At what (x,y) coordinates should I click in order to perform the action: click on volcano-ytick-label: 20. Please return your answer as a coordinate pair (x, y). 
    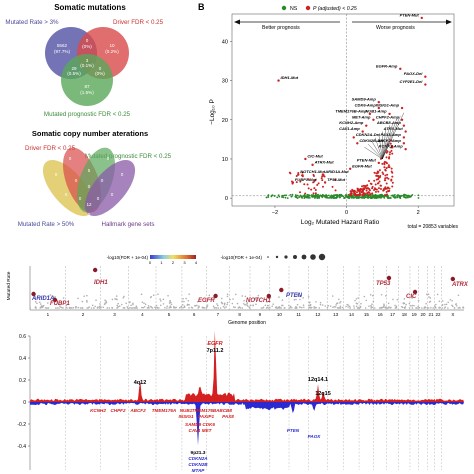
    Looking at the image, I should click on (225, 121).